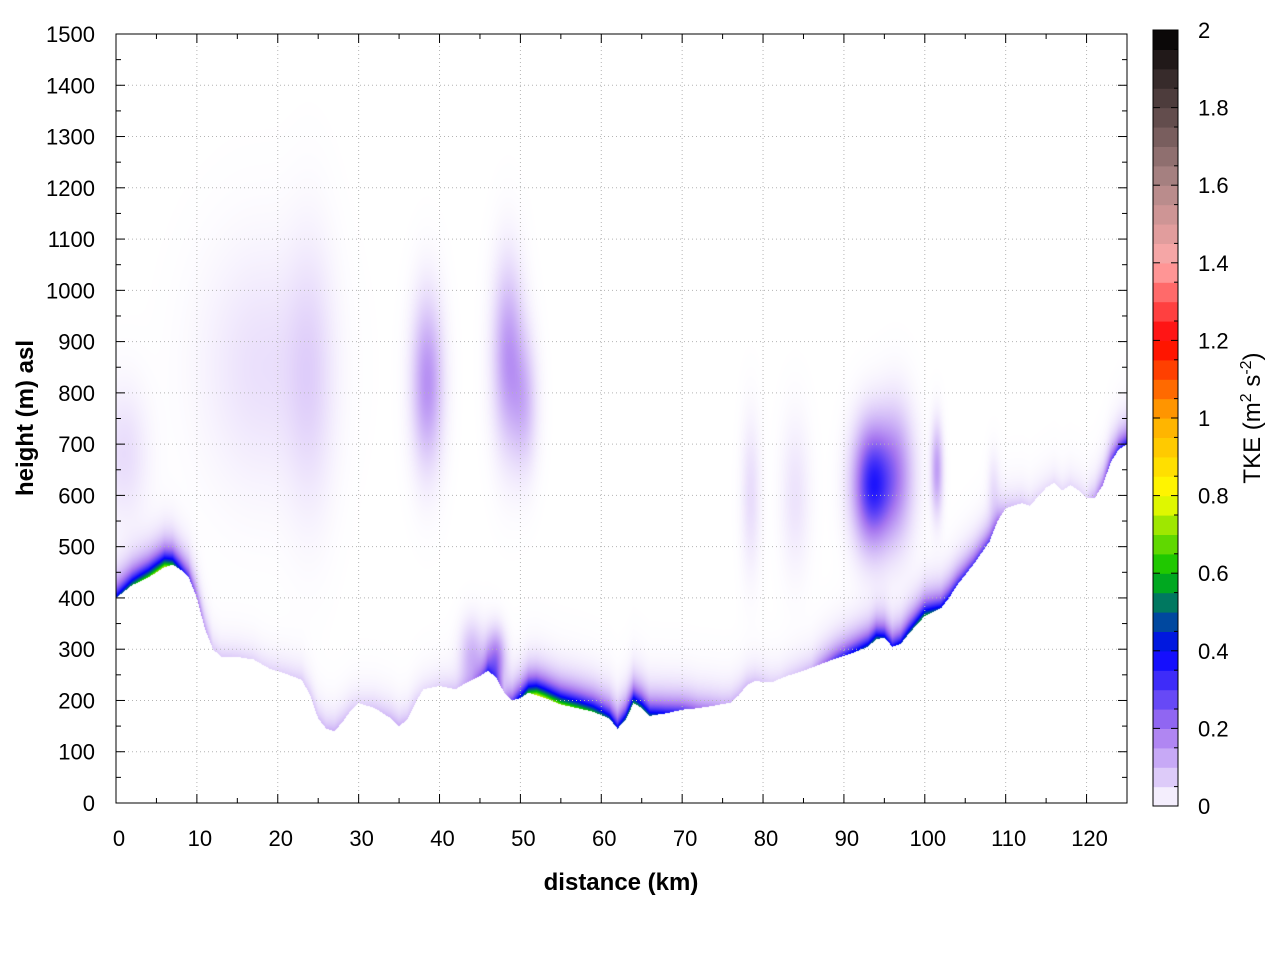 Image resolution: width=1280 pixels, height=960 pixels. Describe the element at coordinates (1204, 418) in the screenshot. I see `colorbar-tick-label: 1` at that location.